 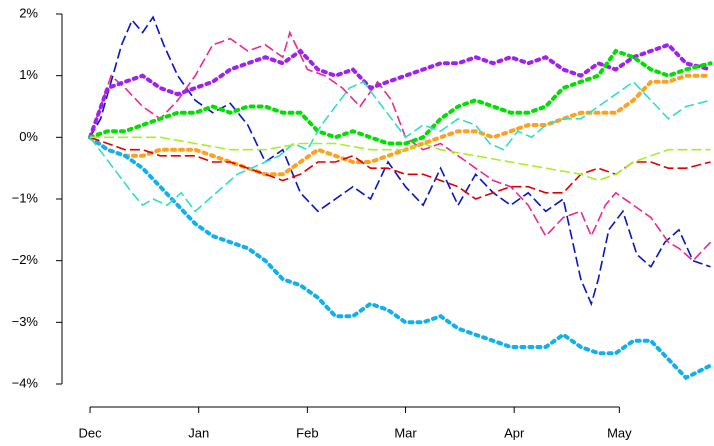 What do you see at coordinates (25, 197) in the screenshot?
I see `y-tick-label: −1%` at bounding box center [25, 197].